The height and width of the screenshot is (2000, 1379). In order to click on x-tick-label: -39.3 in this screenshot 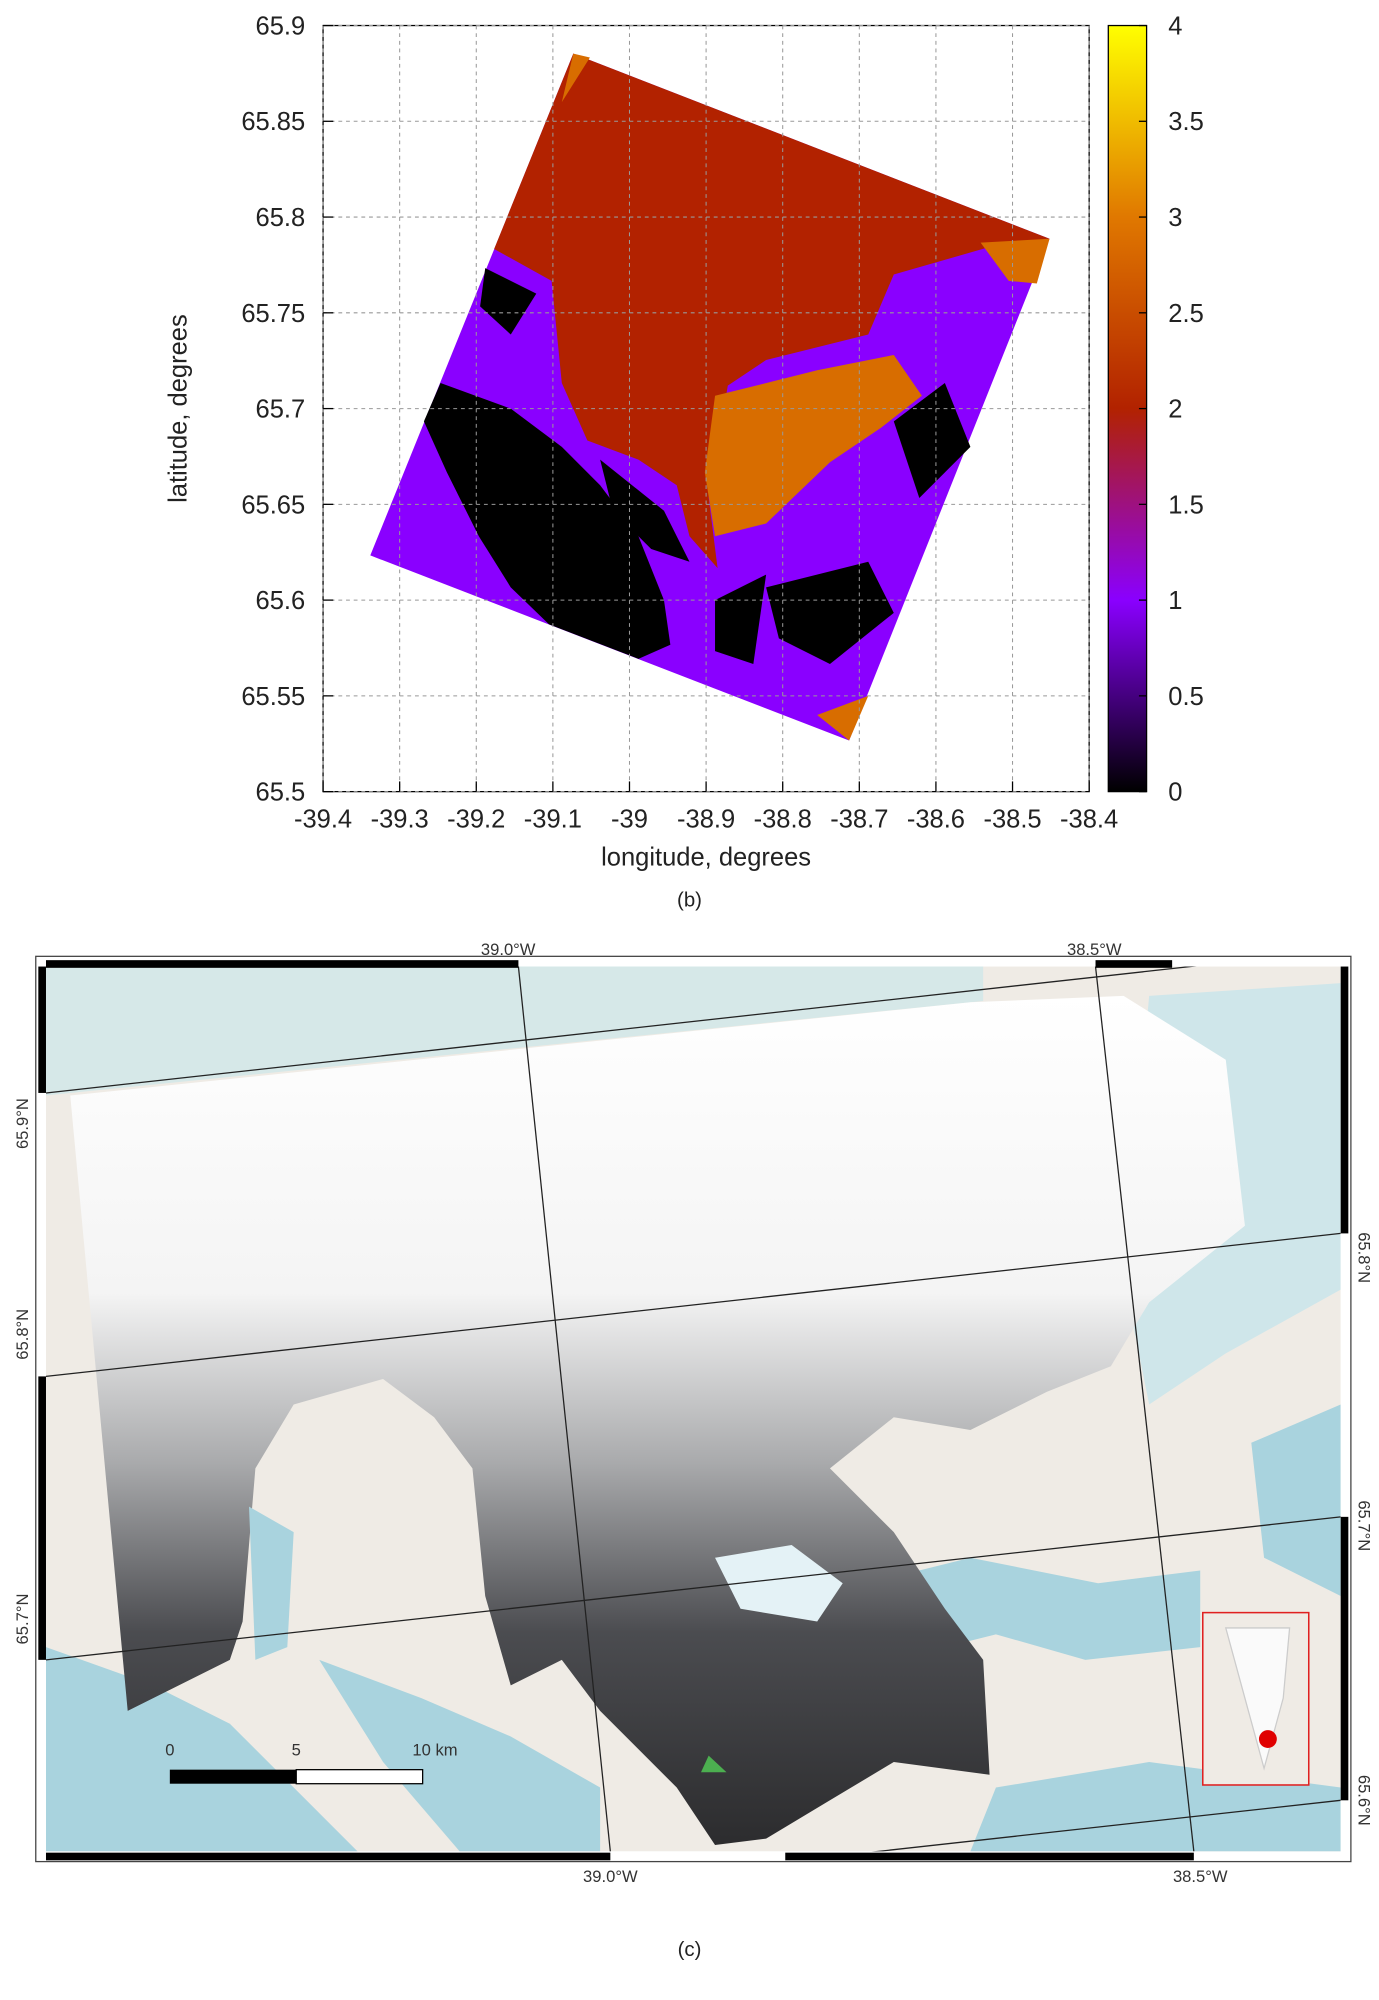, I will do `click(400, 819)`.